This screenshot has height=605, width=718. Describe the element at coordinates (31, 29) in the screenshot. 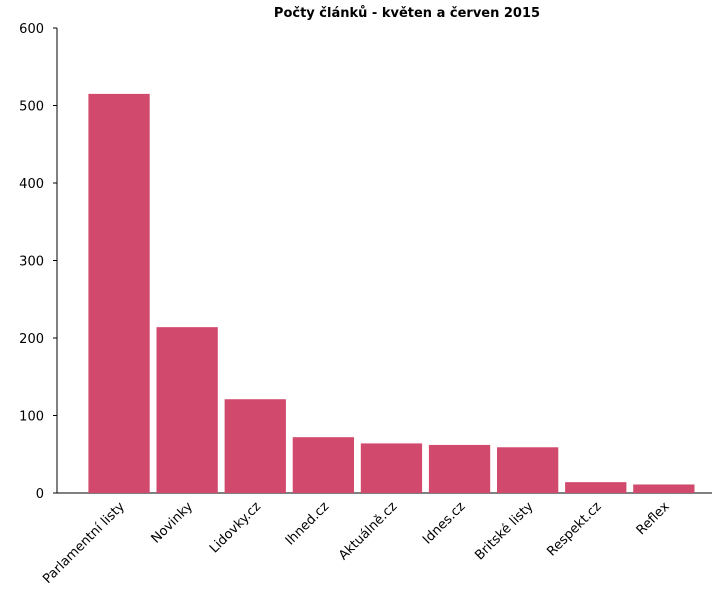

I see `y-tick-label: 600` at that location.